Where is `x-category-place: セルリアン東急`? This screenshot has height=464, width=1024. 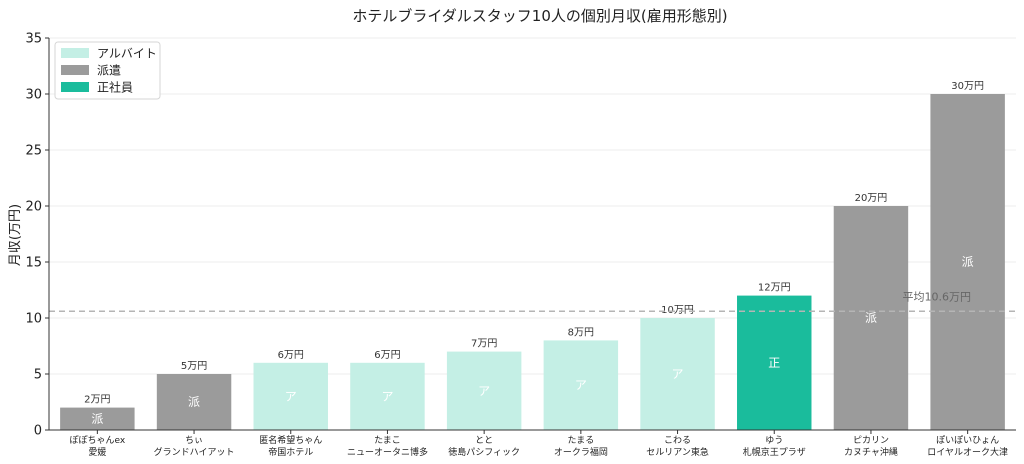
x-category-place: セルリアン東急 is located at coordinates (677, 452).